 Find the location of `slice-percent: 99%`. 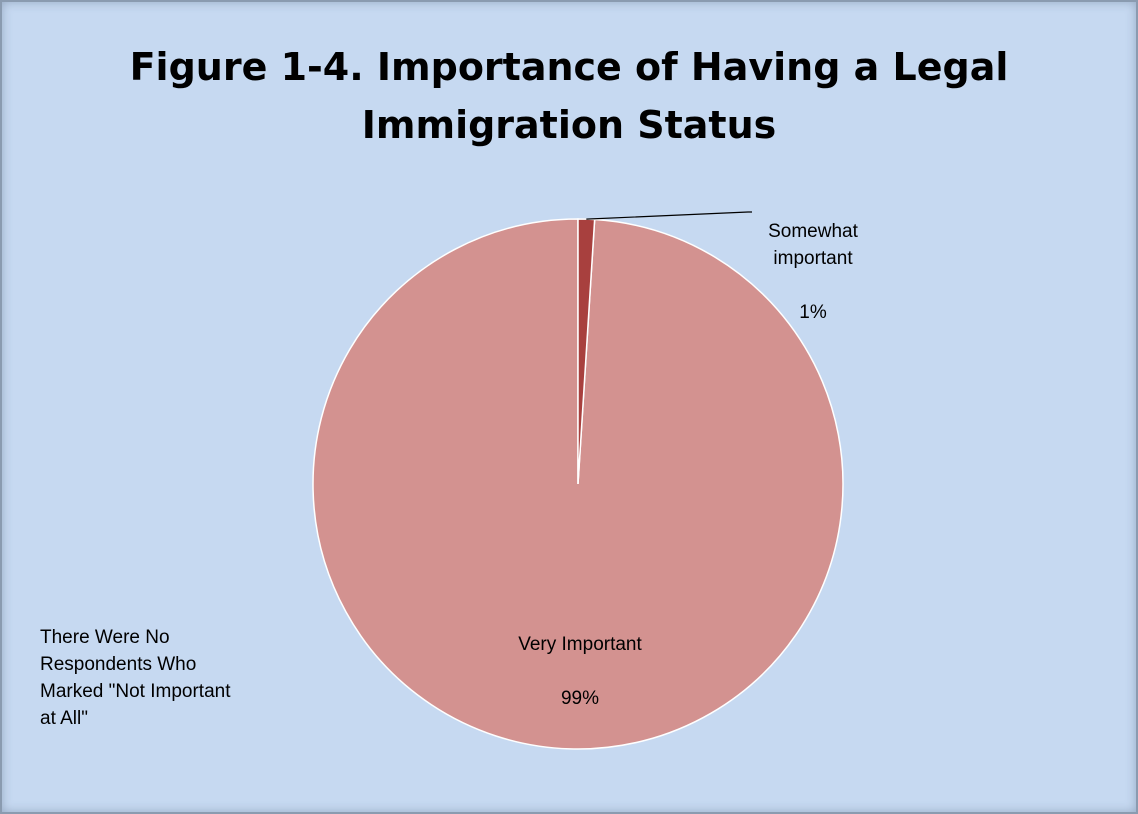

slice-percent: 99% is located at coordinates (580, 698).